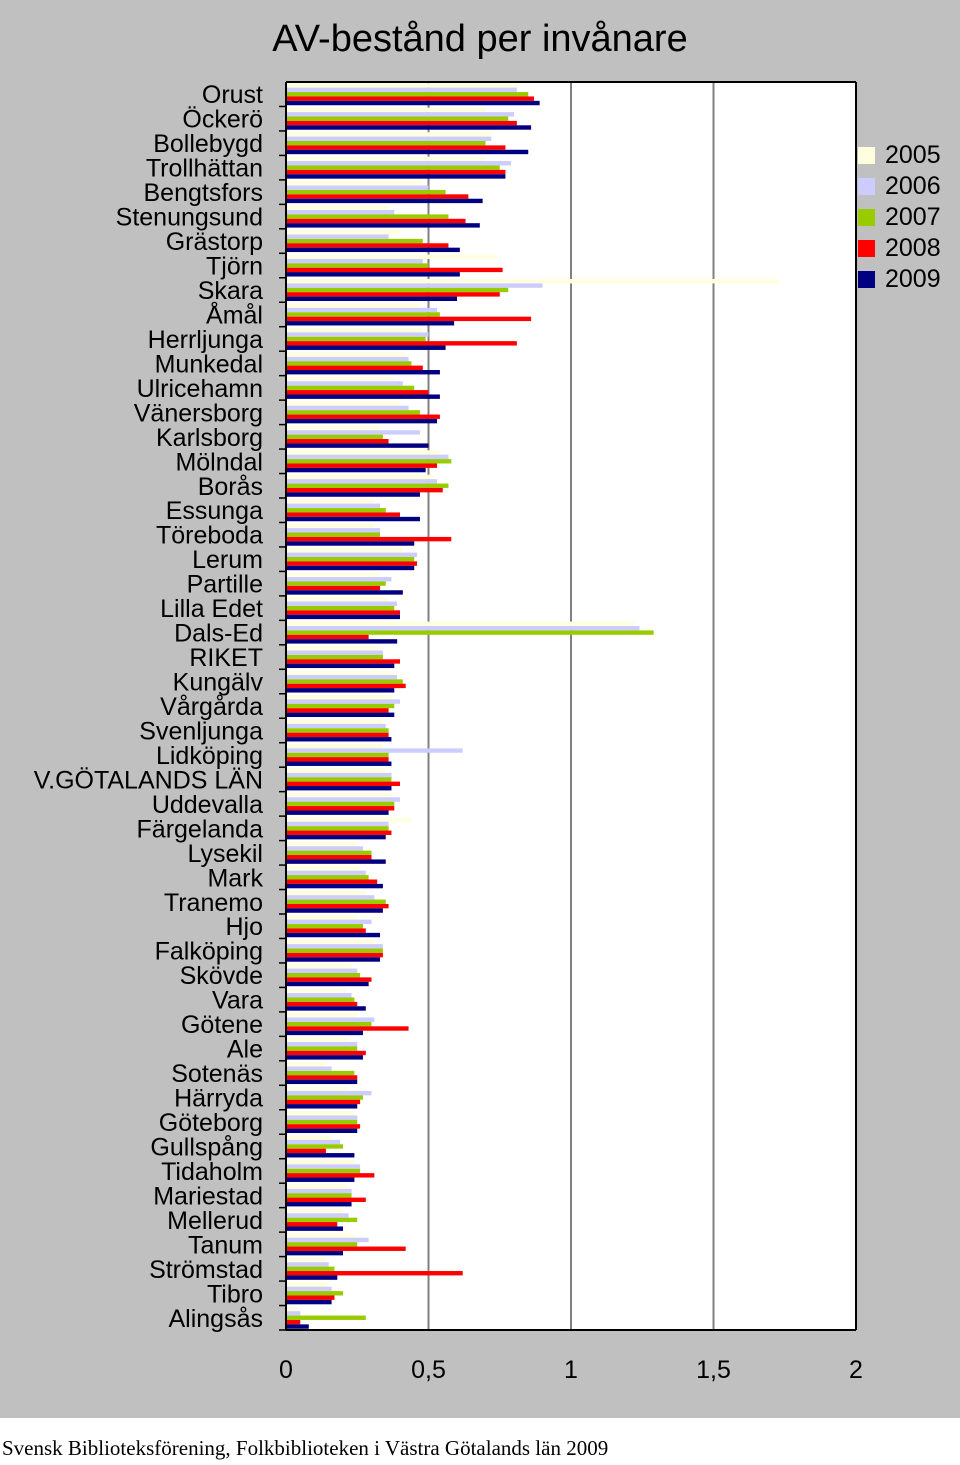  What do you see at coordinates (227, 560) in the screenshot?
I see `category-label: Lerum` at bounding box center [227, 560].